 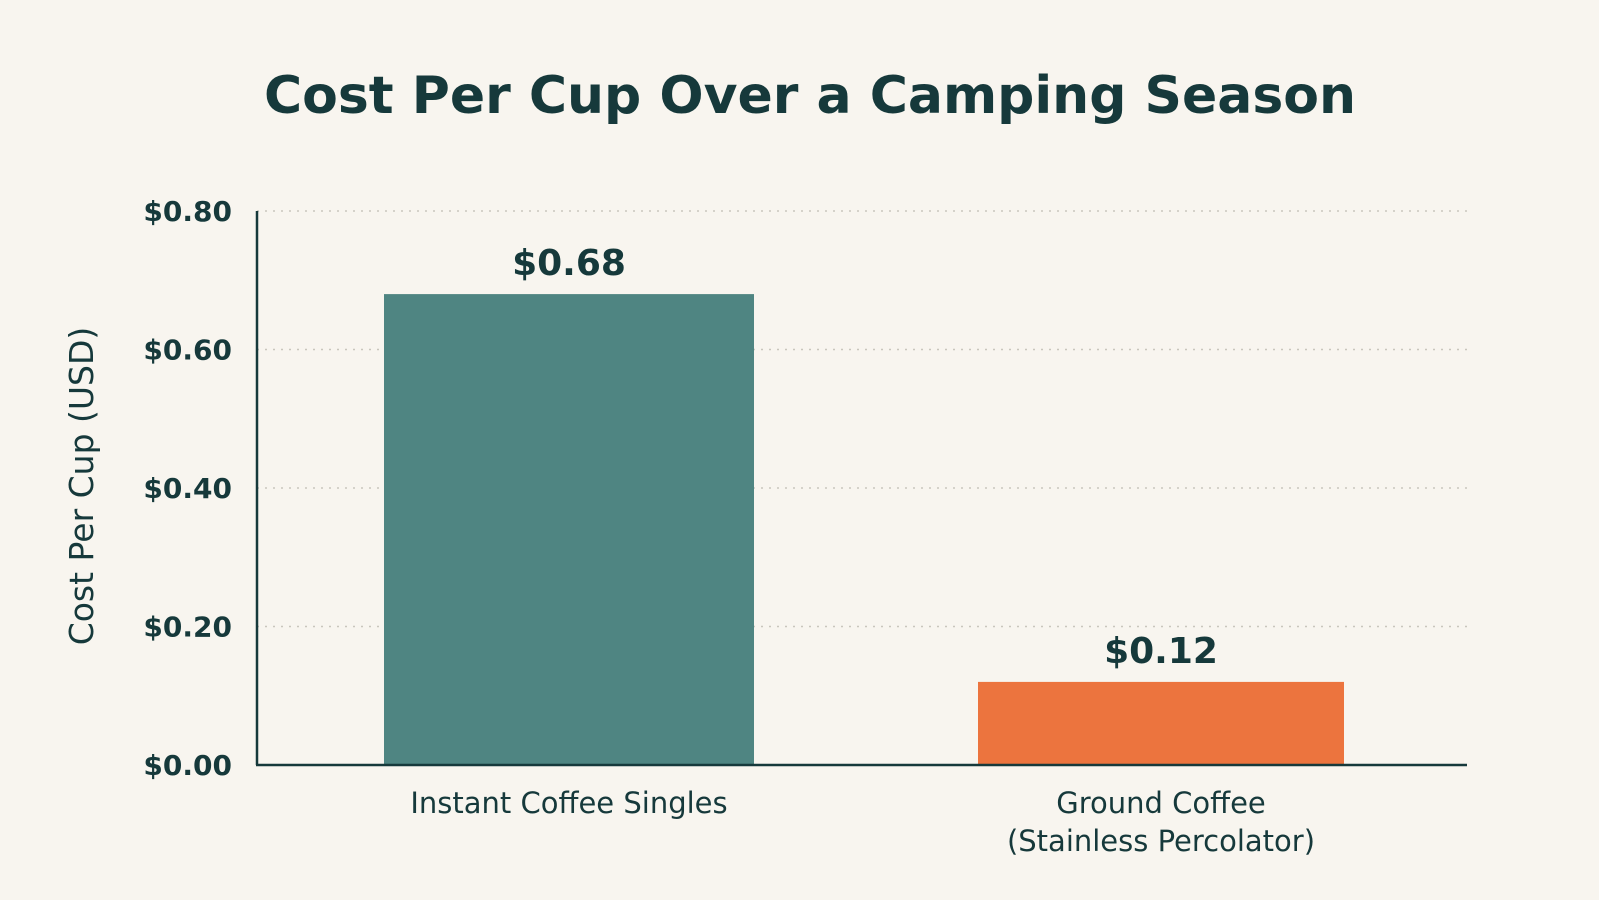 I want to click on y-tick-label: $0.20, so click(x=187, y=627).